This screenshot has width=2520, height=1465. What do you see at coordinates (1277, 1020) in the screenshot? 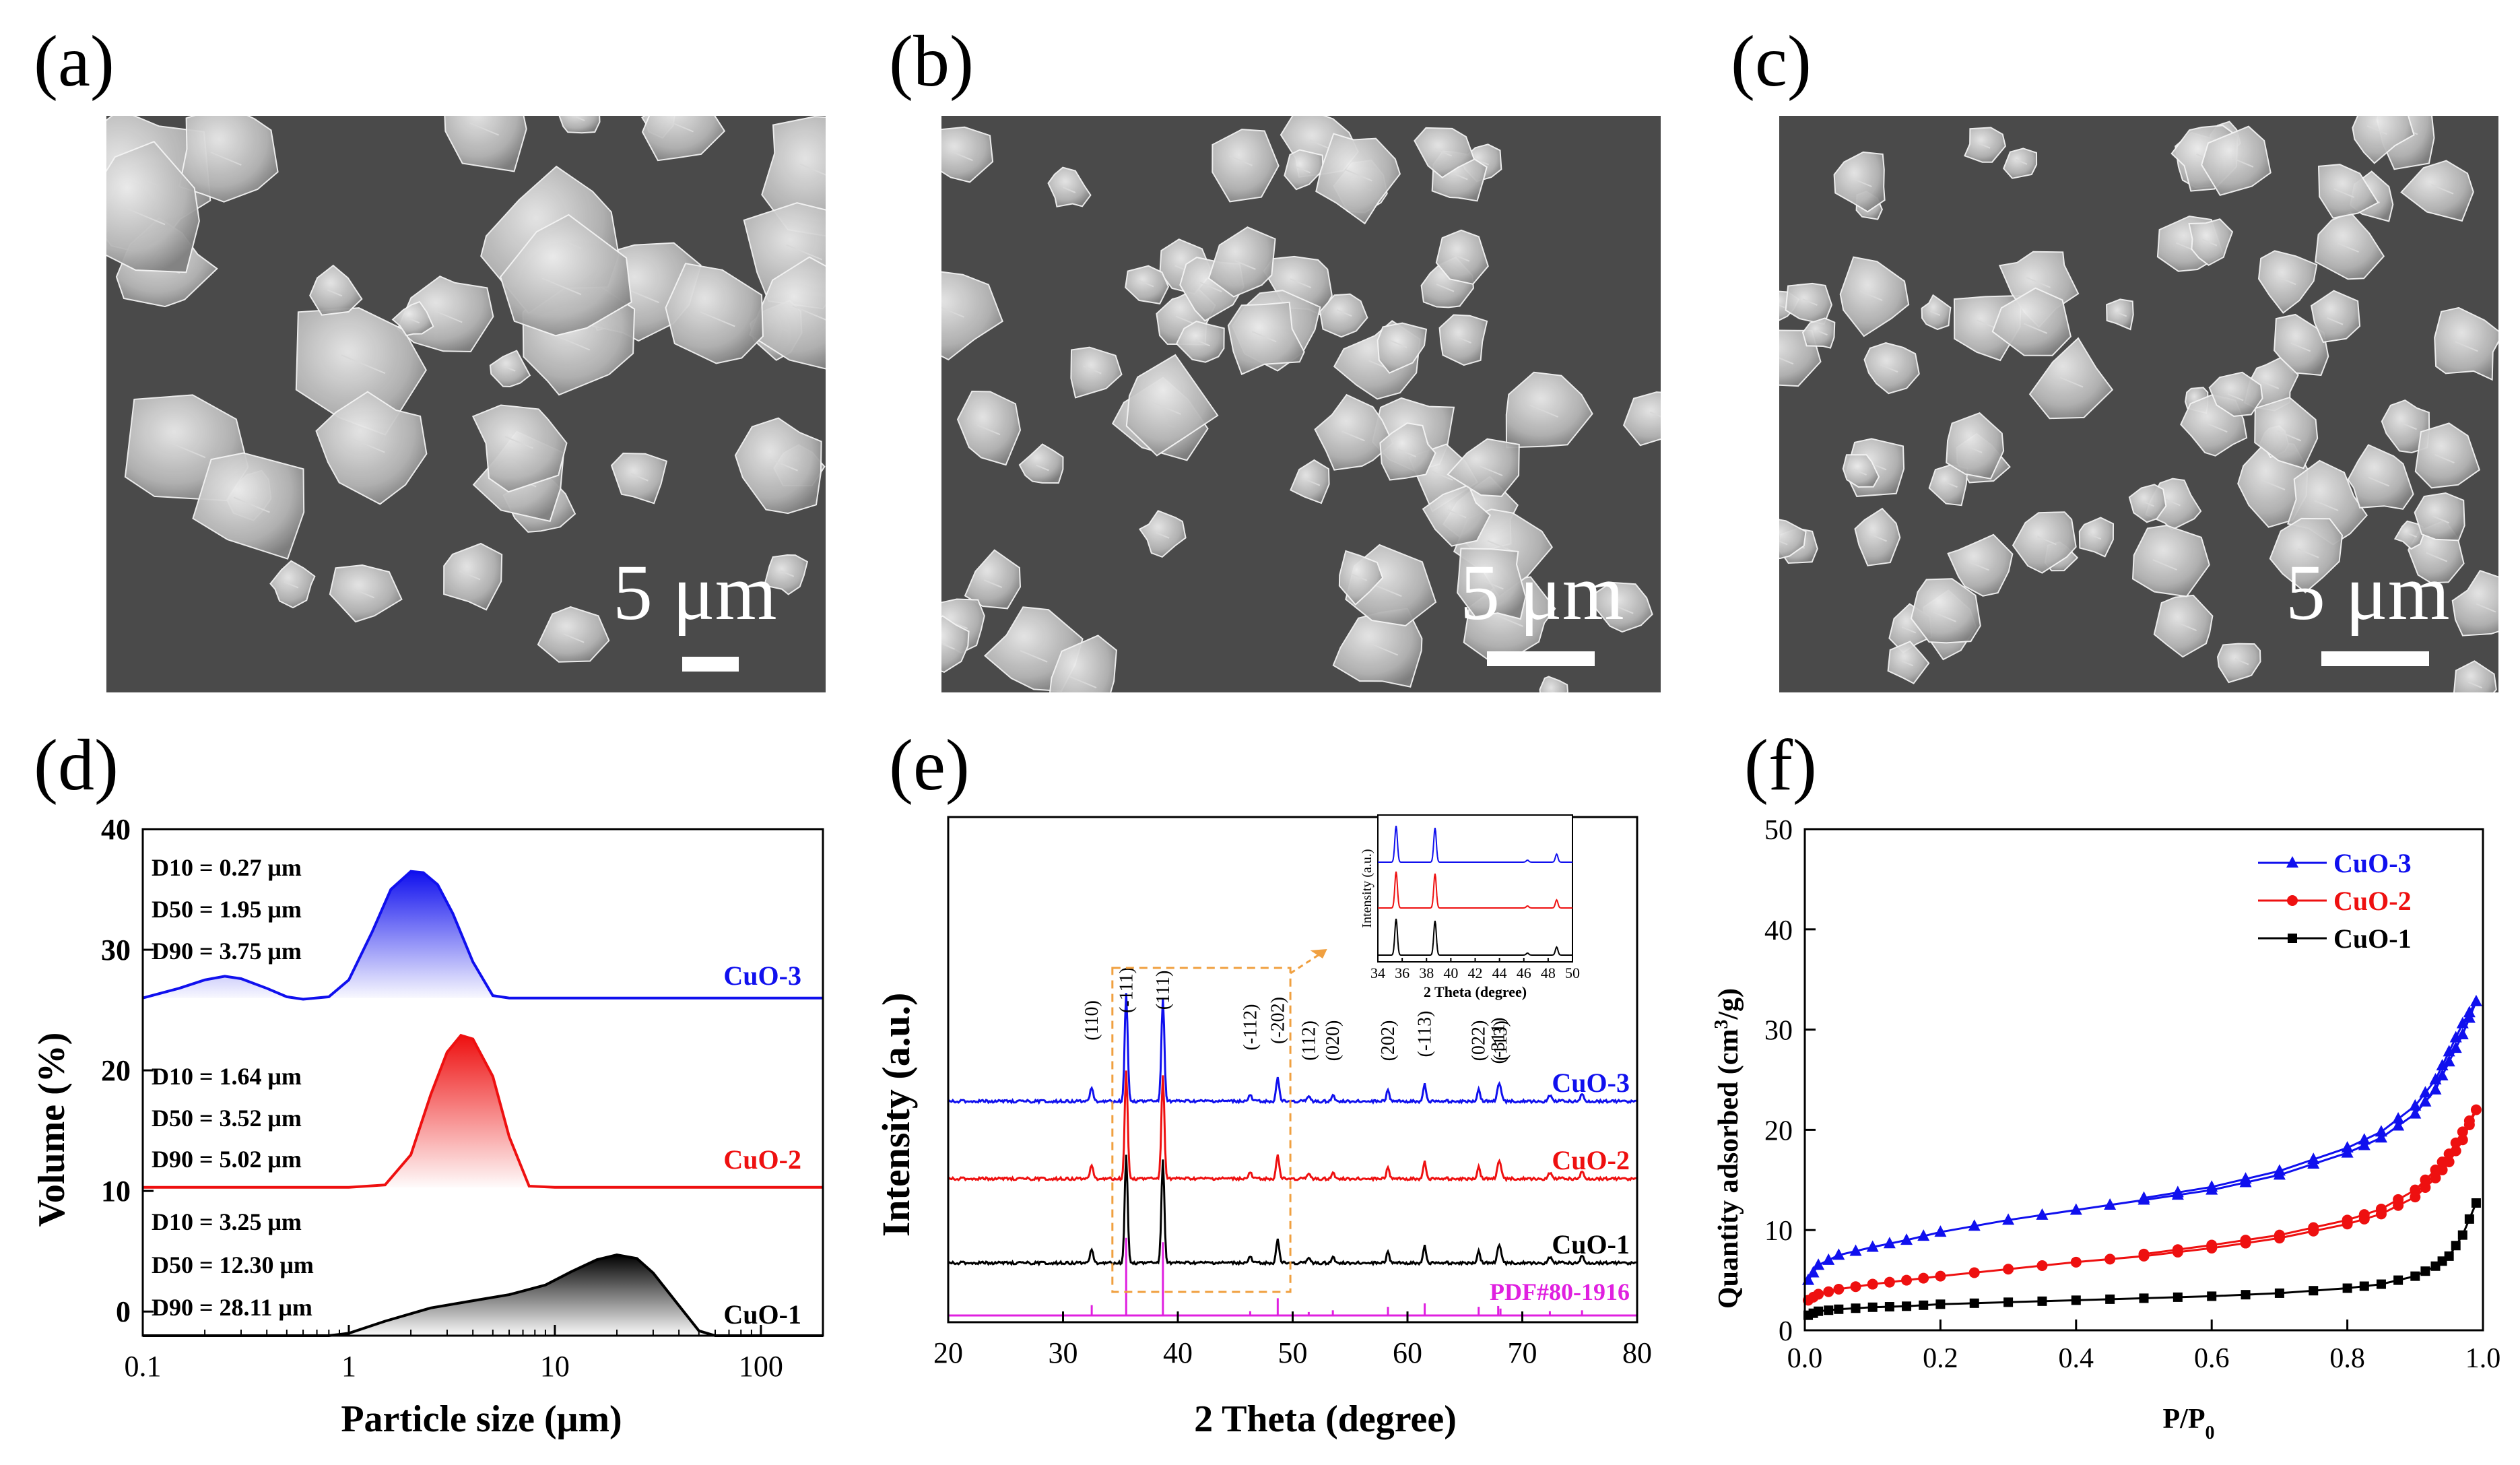
I see `chart-e-hkl-label: (-202)` at bounding box center [1277, 1020].